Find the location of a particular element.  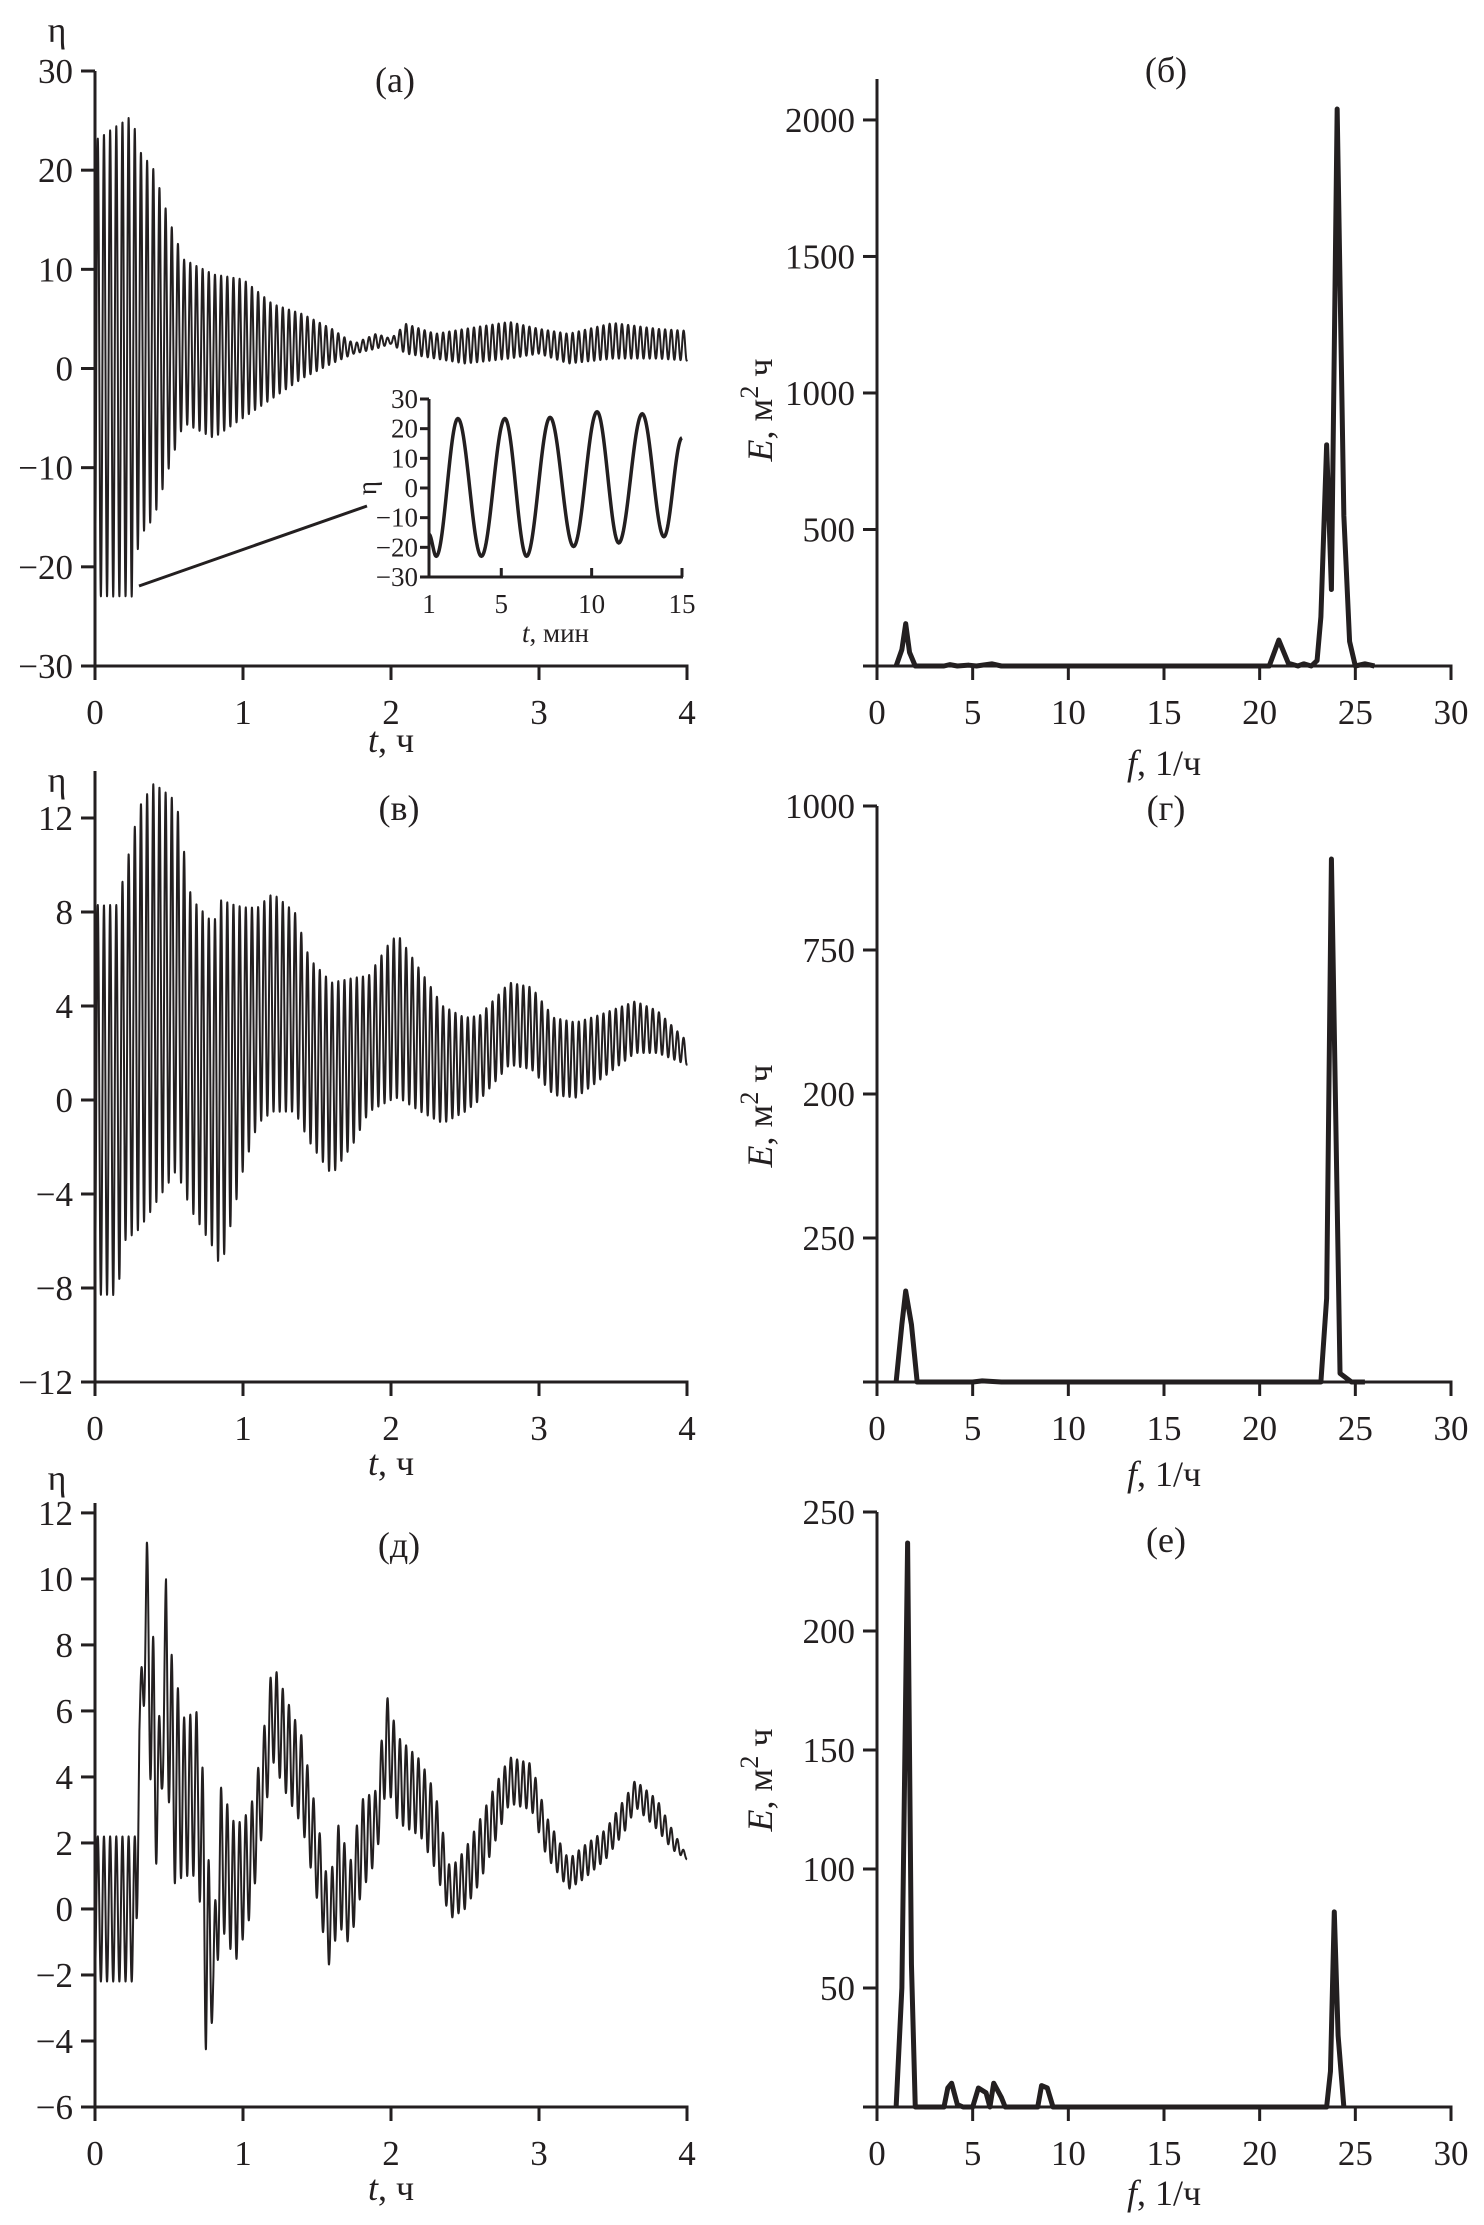

y-tick-label: 6 is located at coordinates (65, 1711).